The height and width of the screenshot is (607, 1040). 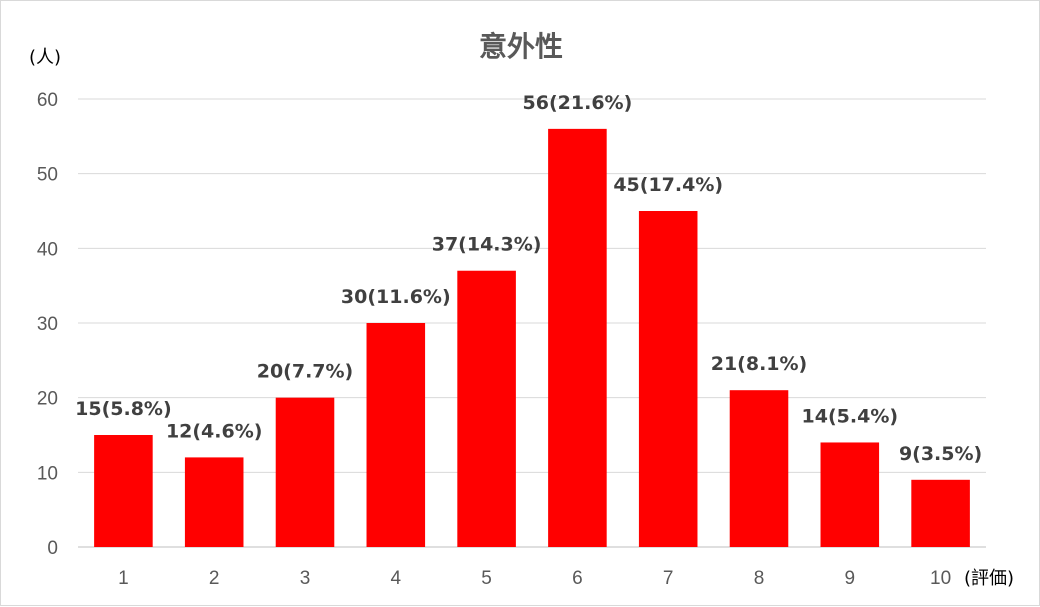 What do you see at coordinates (305, 372) in the screenshot?
I see `data-label: 20(7.7%)` at bounding box center [305, 372].